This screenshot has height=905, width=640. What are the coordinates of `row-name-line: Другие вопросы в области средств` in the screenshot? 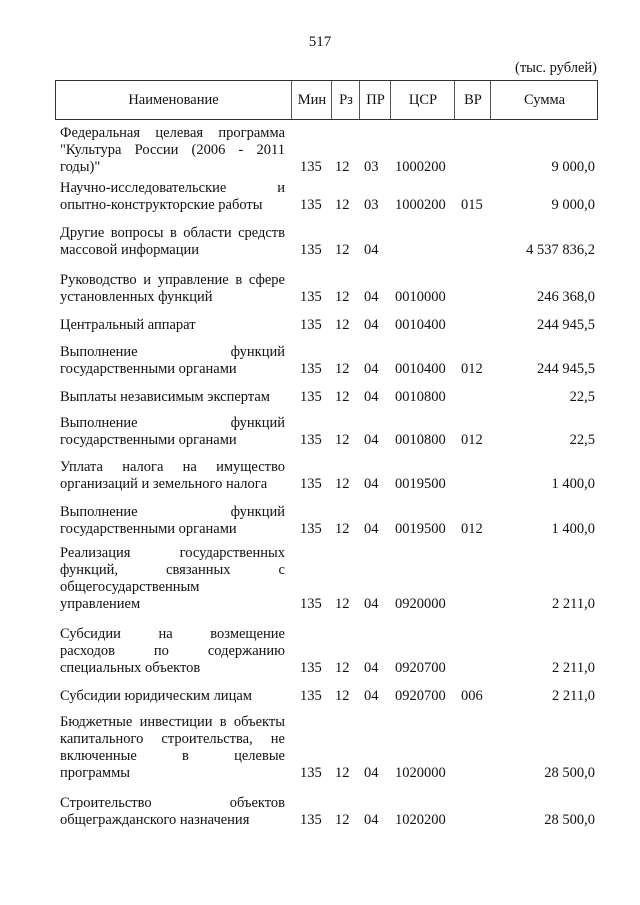 It's located at (172, 233).